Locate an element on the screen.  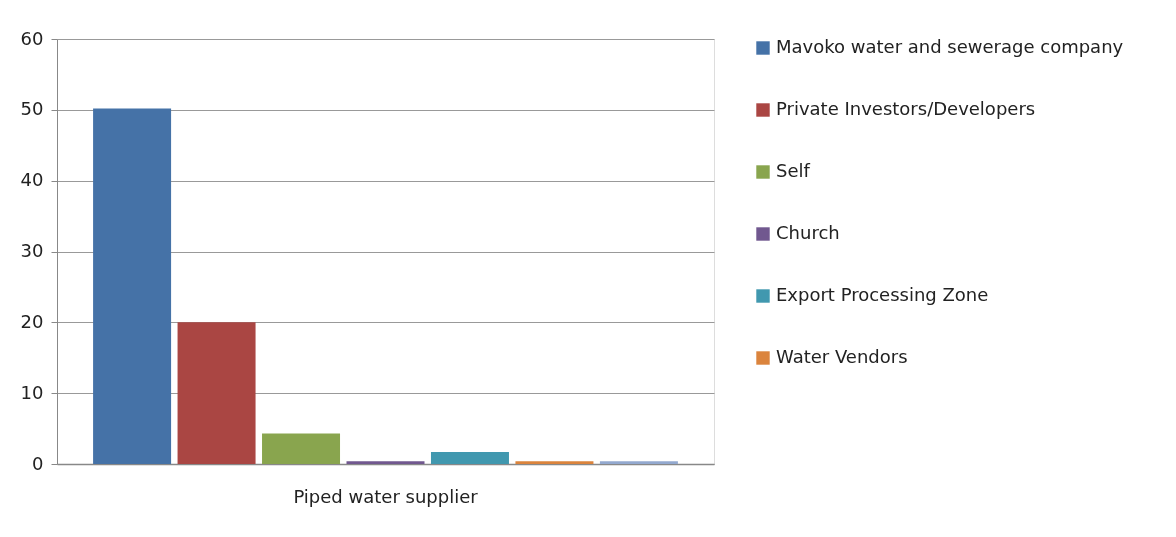
legend-label: Church is located at coordinates (808, 232).